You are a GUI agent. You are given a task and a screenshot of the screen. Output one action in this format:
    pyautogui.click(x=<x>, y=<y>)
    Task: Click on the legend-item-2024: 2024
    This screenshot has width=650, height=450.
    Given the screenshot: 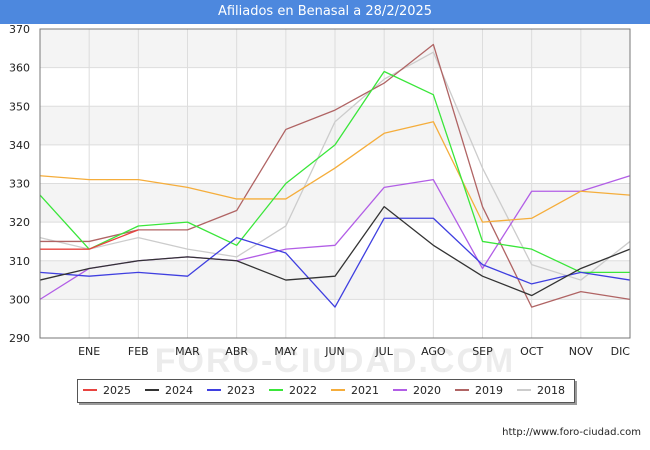 What is the action you would take?
    pyautogui.click(x=169, y=391)
    